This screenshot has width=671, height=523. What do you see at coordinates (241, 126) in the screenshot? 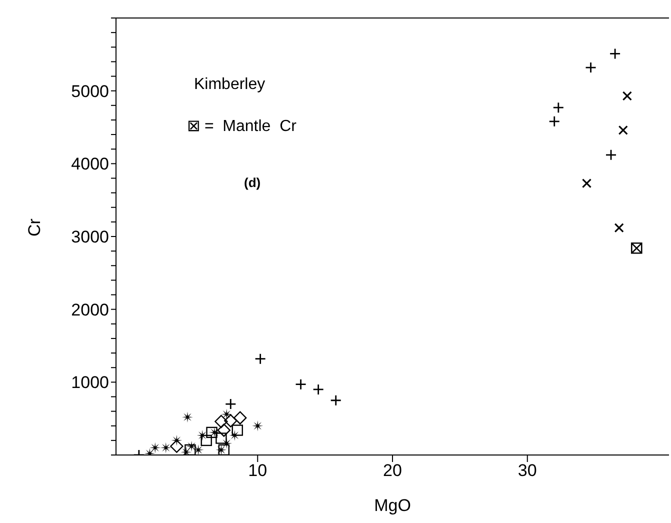
I see `annotation: ⊠ = Mantle Cr` at bounding box center [241, 126].